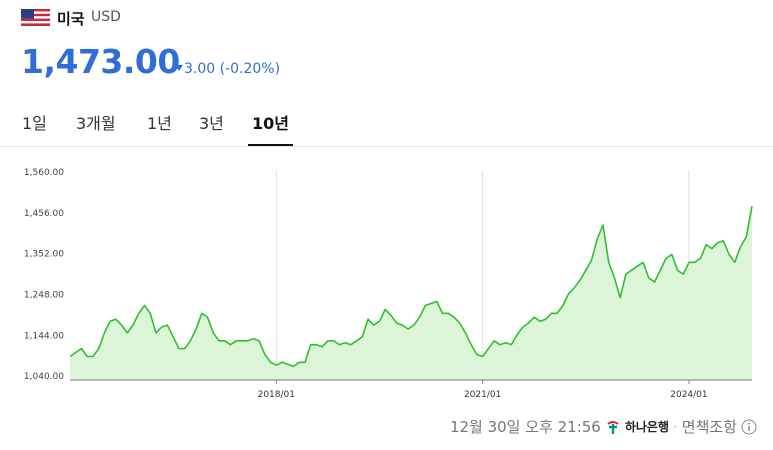  Describe the element at coordinates (270, 123) in the screenshot. I see `tab: 10년` at that location.